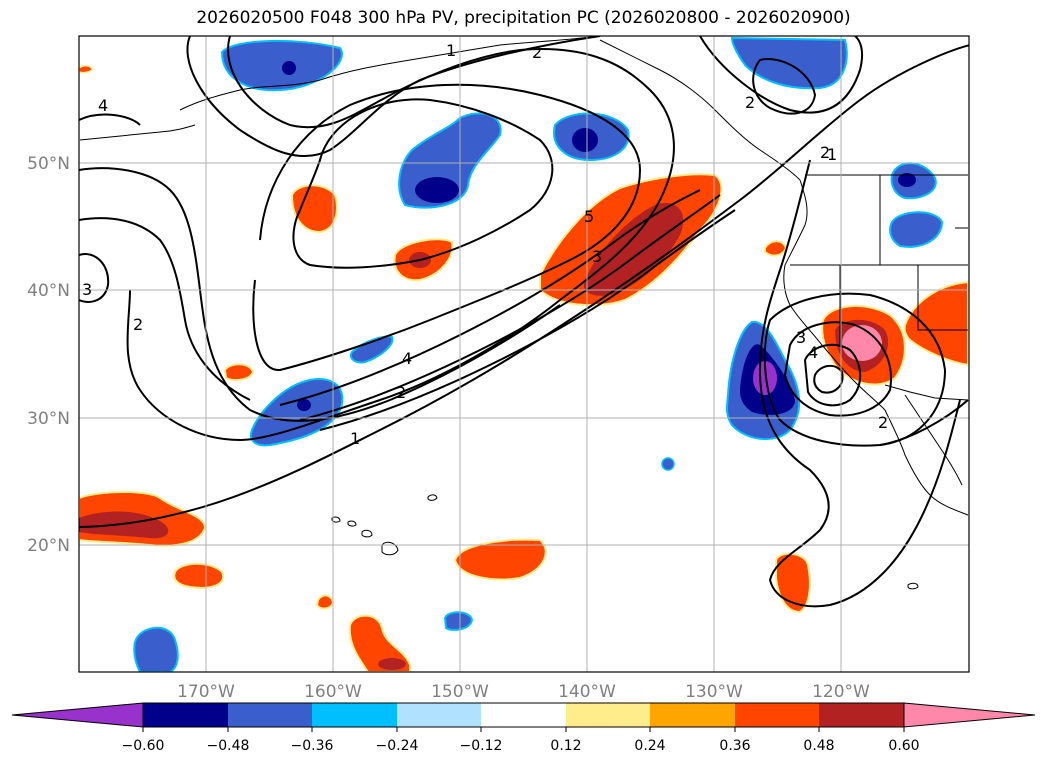 This screenshot has height=765, width=1047. What do you see at coordinates (379, 643) in the screenshot?
I see `pos-blob-south-lower` at bounding box center [379, 643].